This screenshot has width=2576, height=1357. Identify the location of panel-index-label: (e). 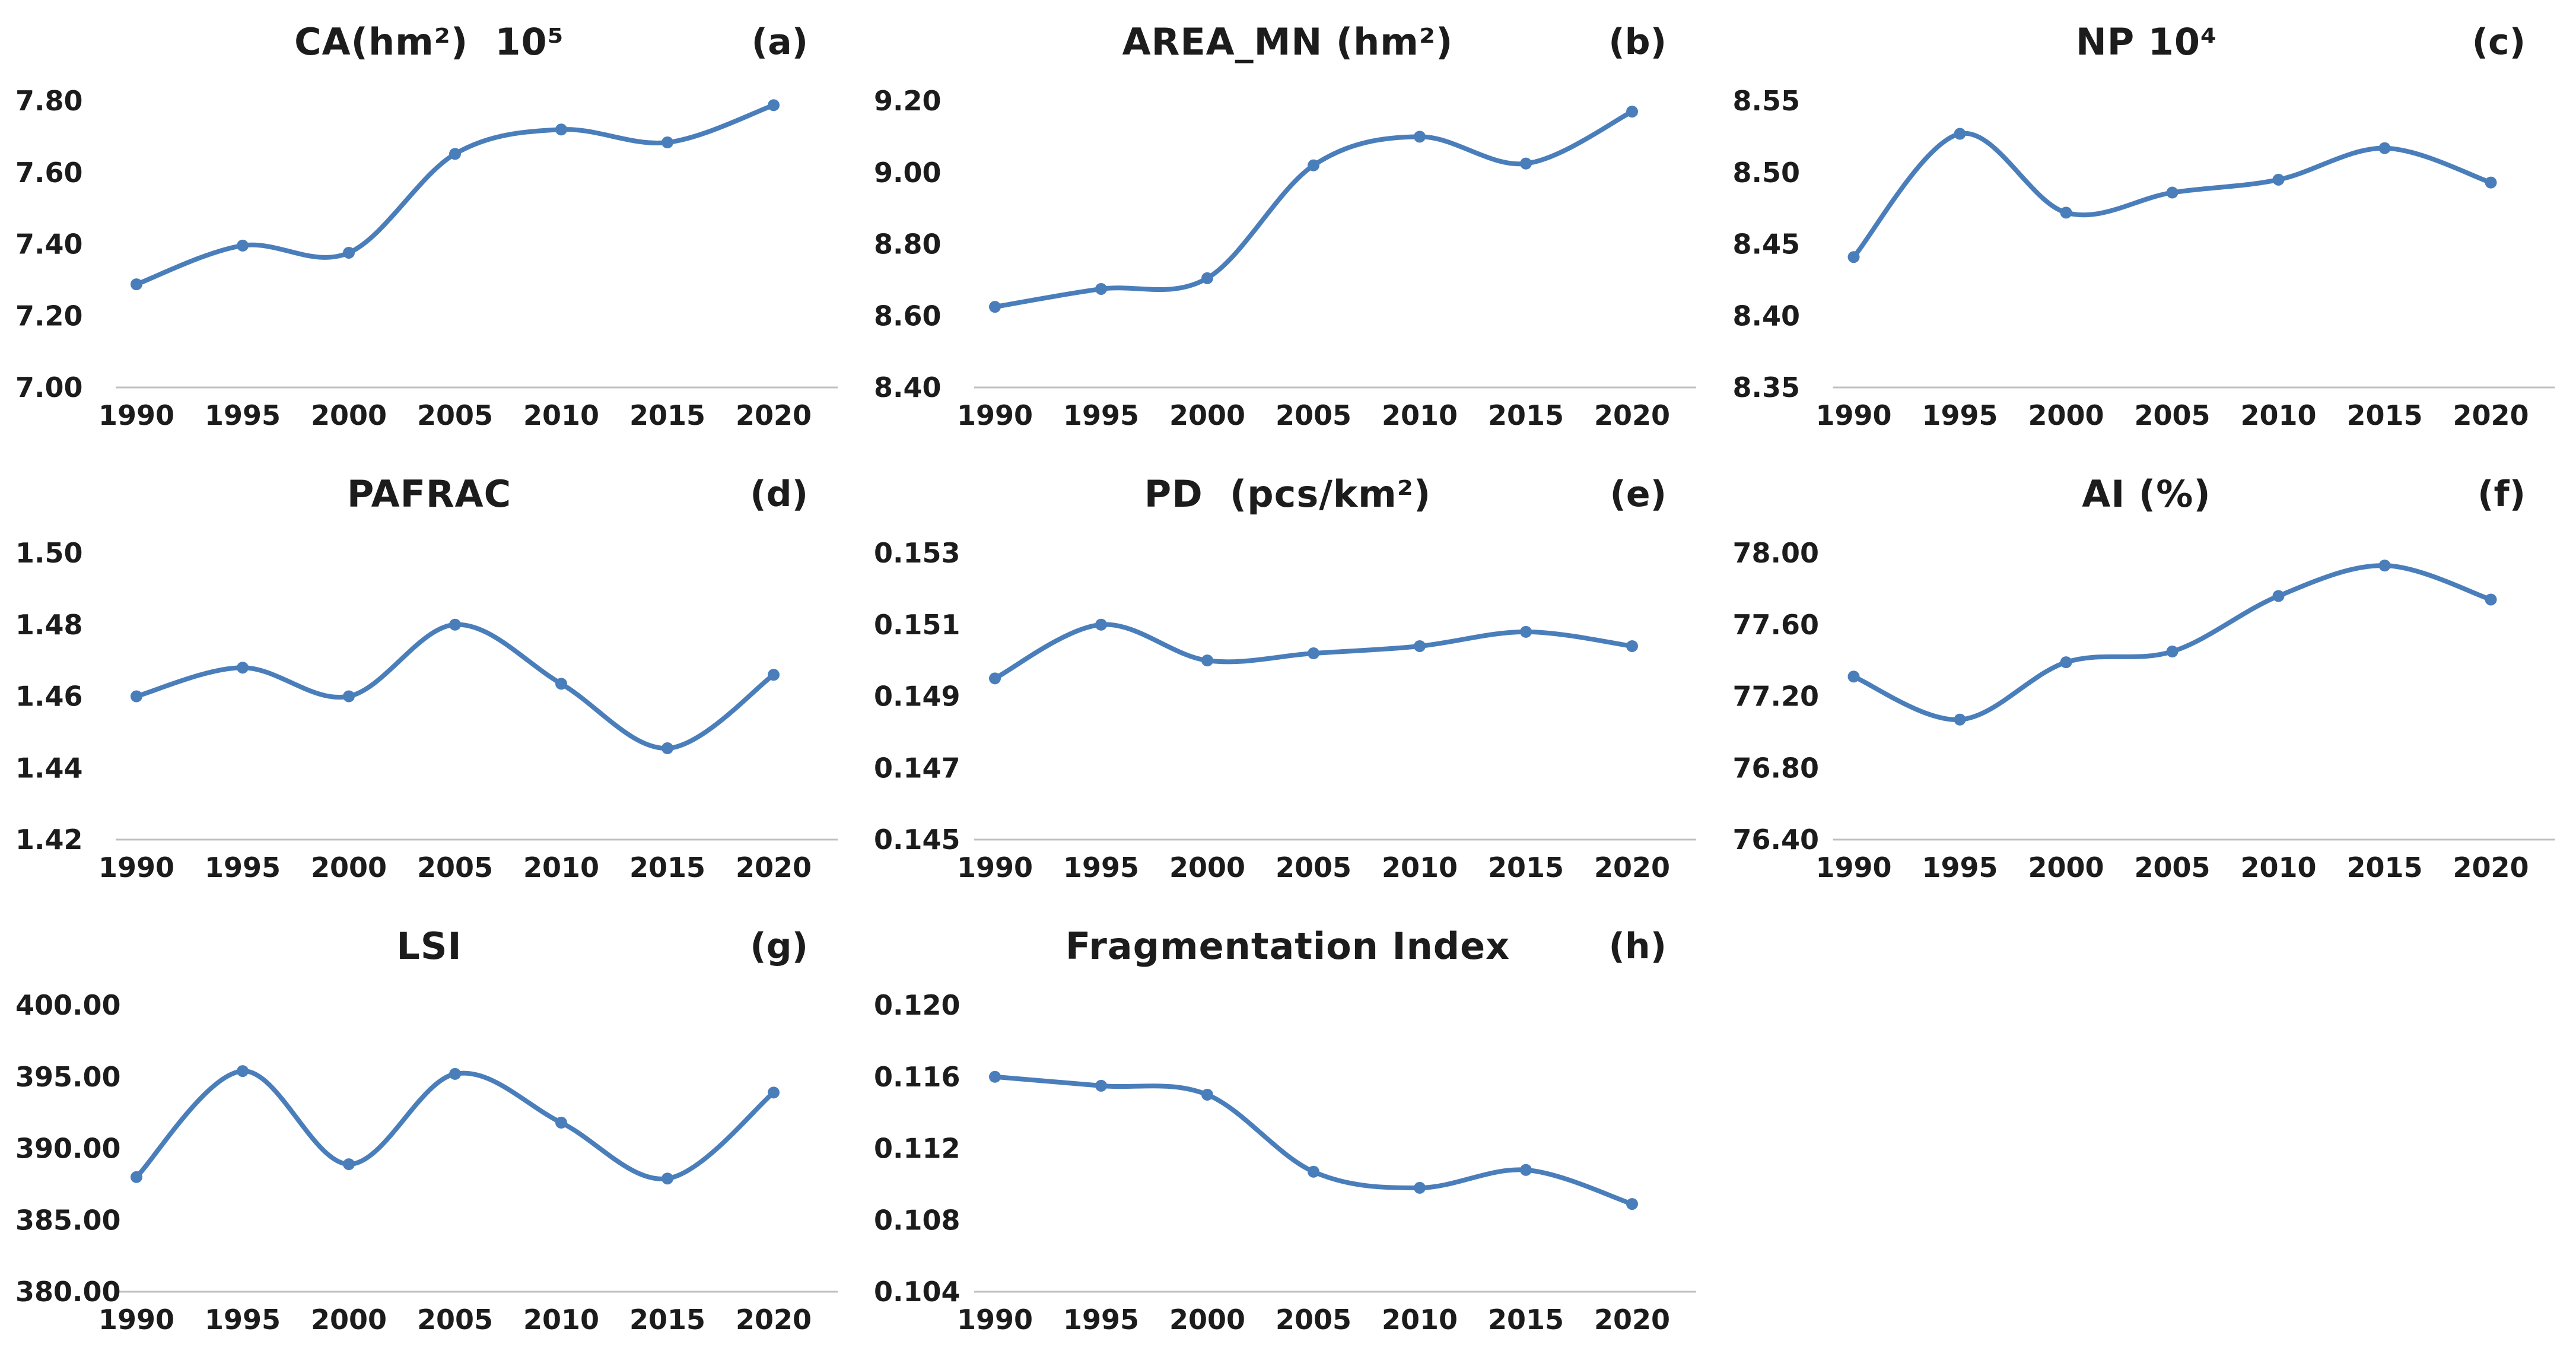
(1638, 494).